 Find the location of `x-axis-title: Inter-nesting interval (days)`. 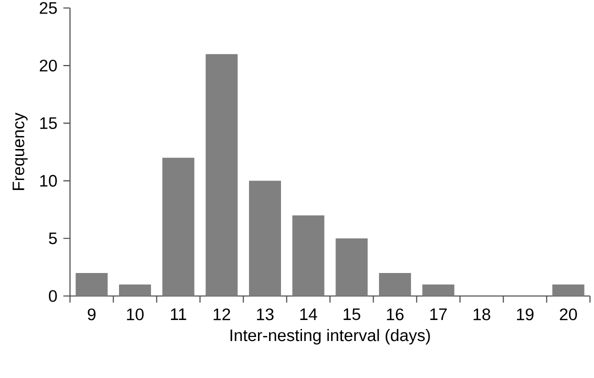

x-axis-title: Inter-nesting interval (days) is located at coordinates (330, 336).